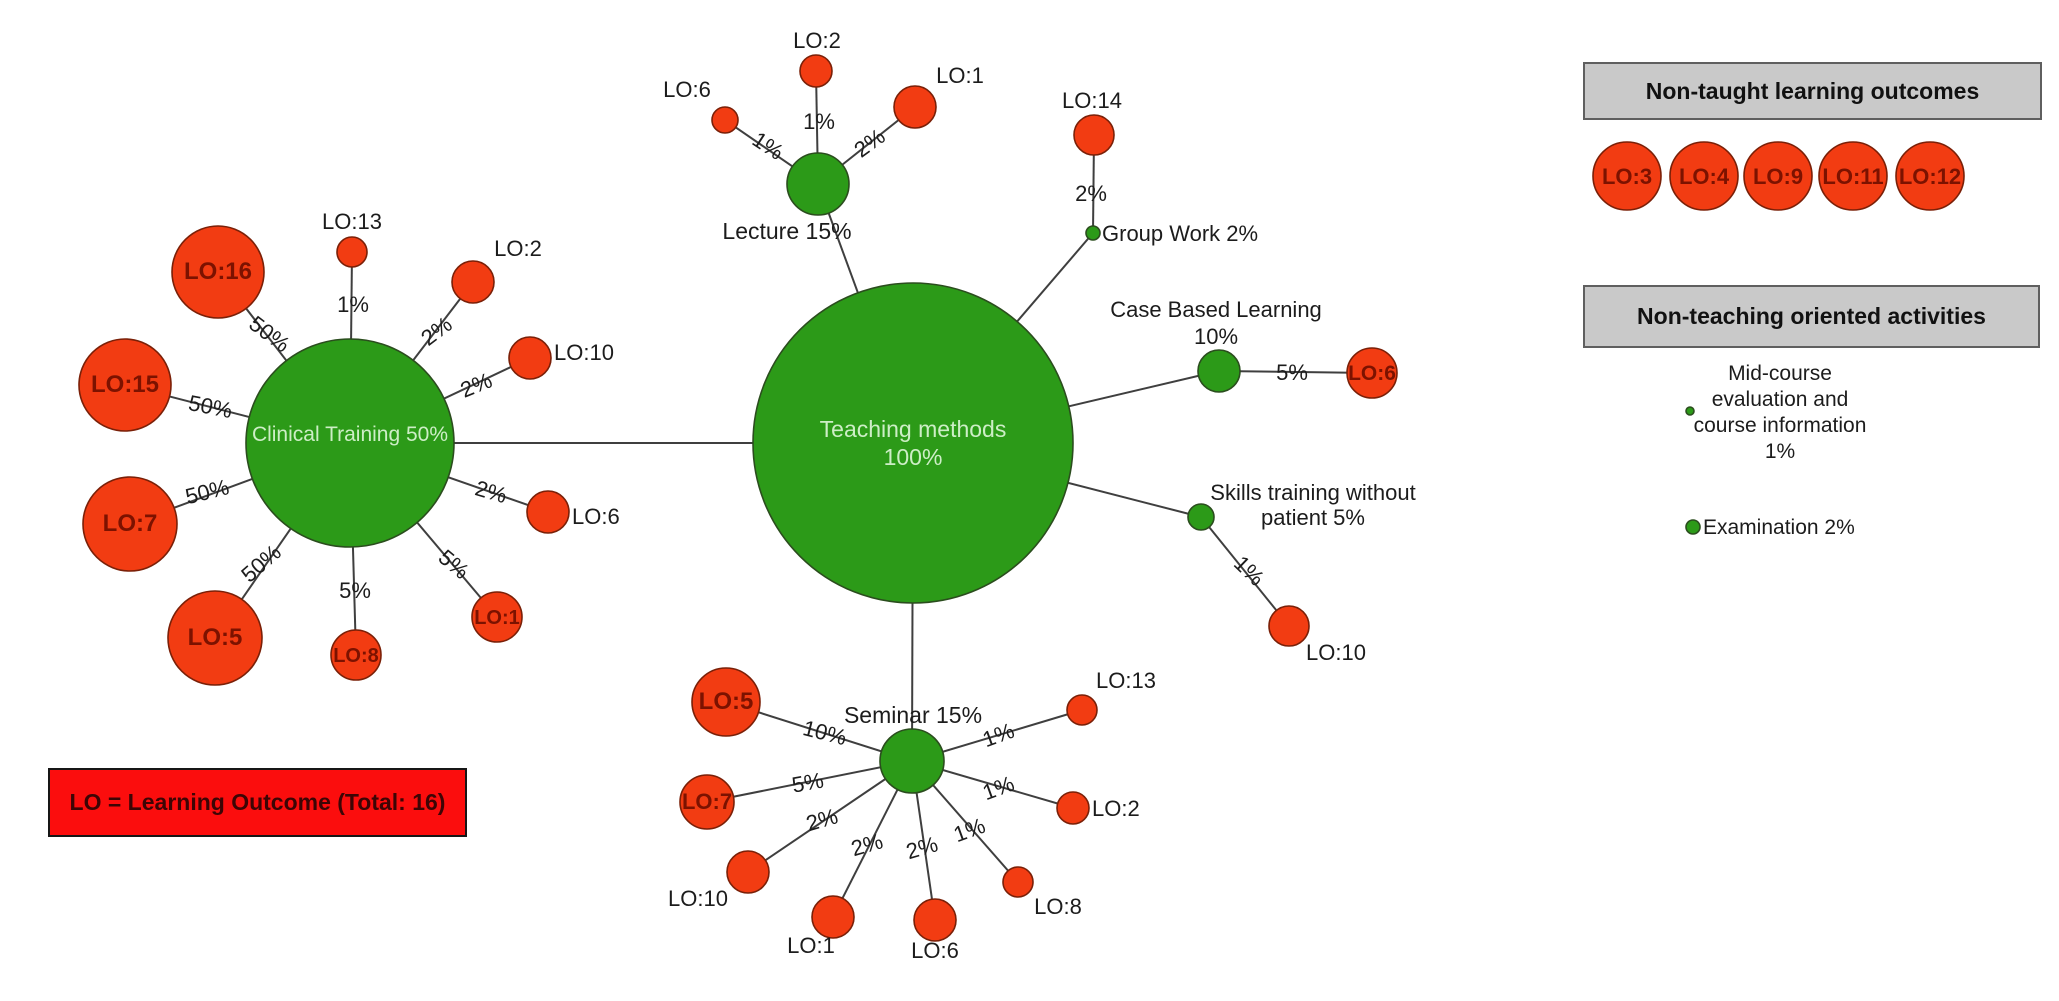 The width and height of the screenshot is (2059, 1001). I want to click on label-teaching-methods-line-1: 100%, so click(913, 457).